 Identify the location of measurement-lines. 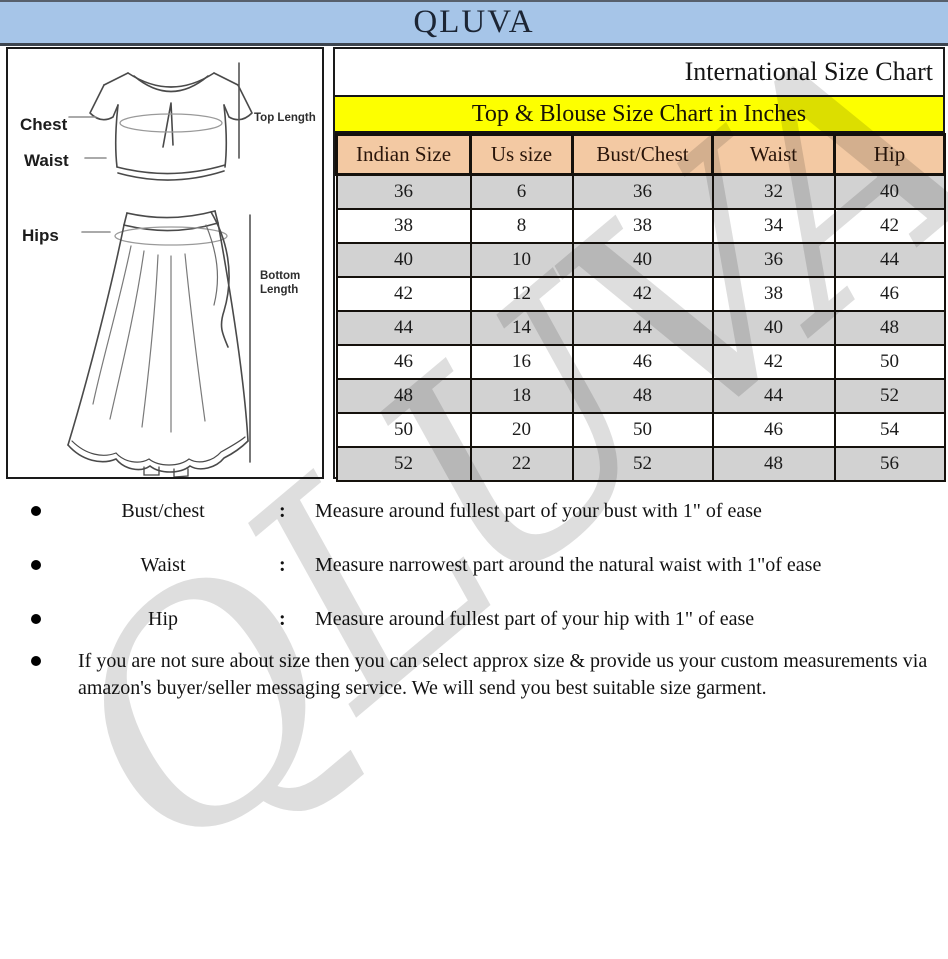
(159, 262).